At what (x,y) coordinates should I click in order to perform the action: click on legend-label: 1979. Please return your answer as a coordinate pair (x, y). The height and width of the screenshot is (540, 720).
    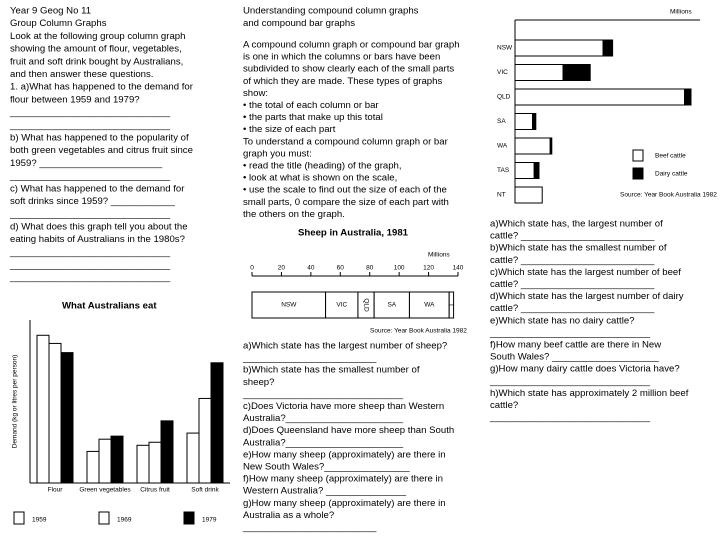
    Looking at the image, I should click on (209, 520).